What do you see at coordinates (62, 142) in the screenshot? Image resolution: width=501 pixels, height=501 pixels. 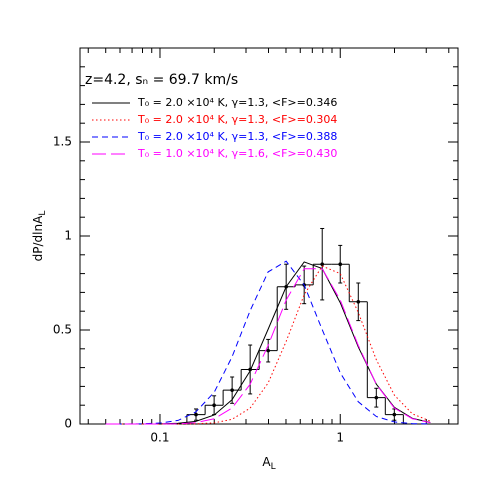 I see `y-tick-label: 1.5` at bounding box center [62, 142].